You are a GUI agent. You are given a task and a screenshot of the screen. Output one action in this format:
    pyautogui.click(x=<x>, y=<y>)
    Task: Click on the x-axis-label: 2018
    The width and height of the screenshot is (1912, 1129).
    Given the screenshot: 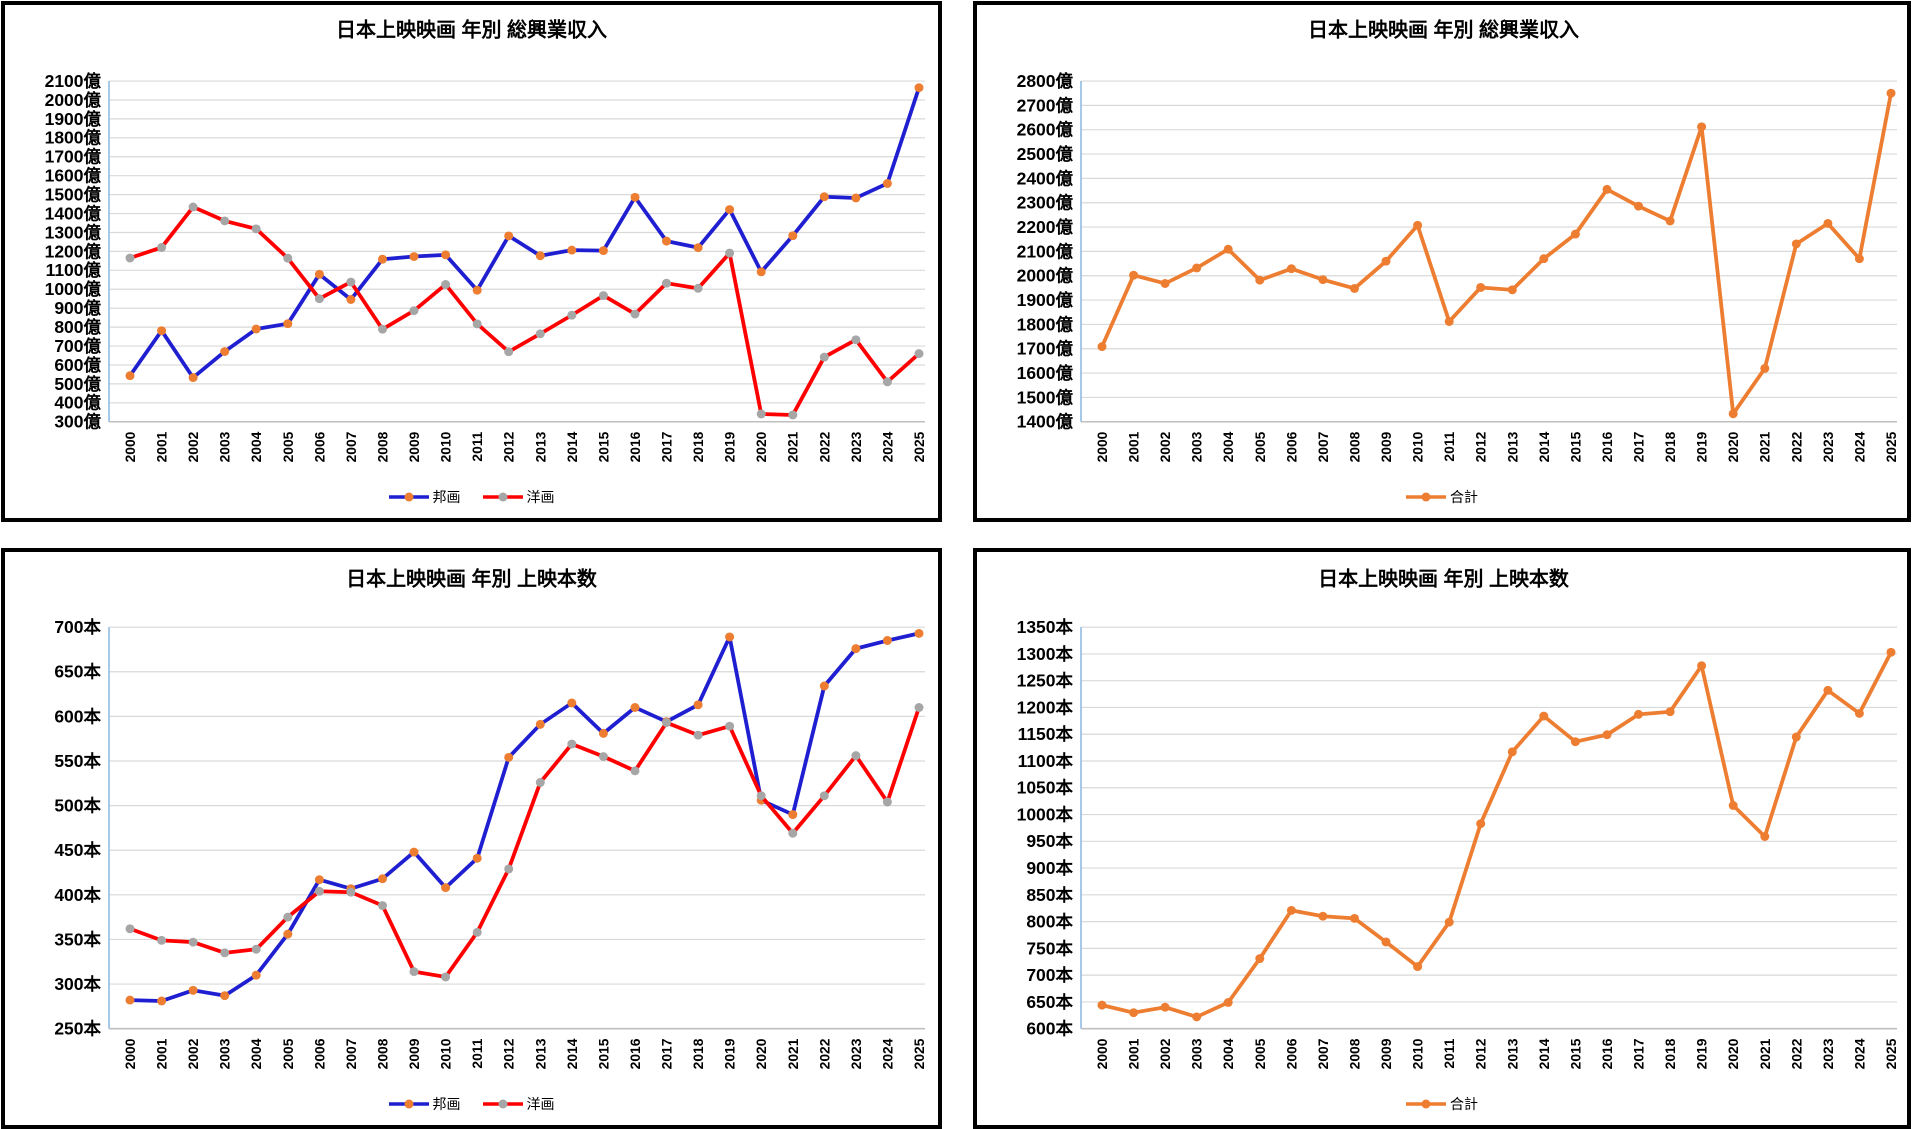 What is the action you would take?
    pyautogui.click(x=698, y=1053)
    